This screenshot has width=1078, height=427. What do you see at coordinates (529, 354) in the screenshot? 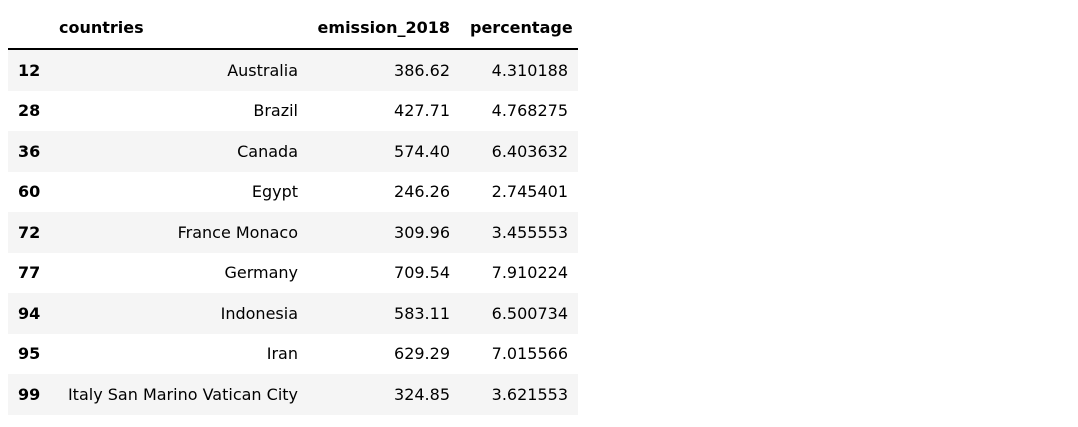
I see `percentage-cell: 7.015566` at bounding box center [529, 354].